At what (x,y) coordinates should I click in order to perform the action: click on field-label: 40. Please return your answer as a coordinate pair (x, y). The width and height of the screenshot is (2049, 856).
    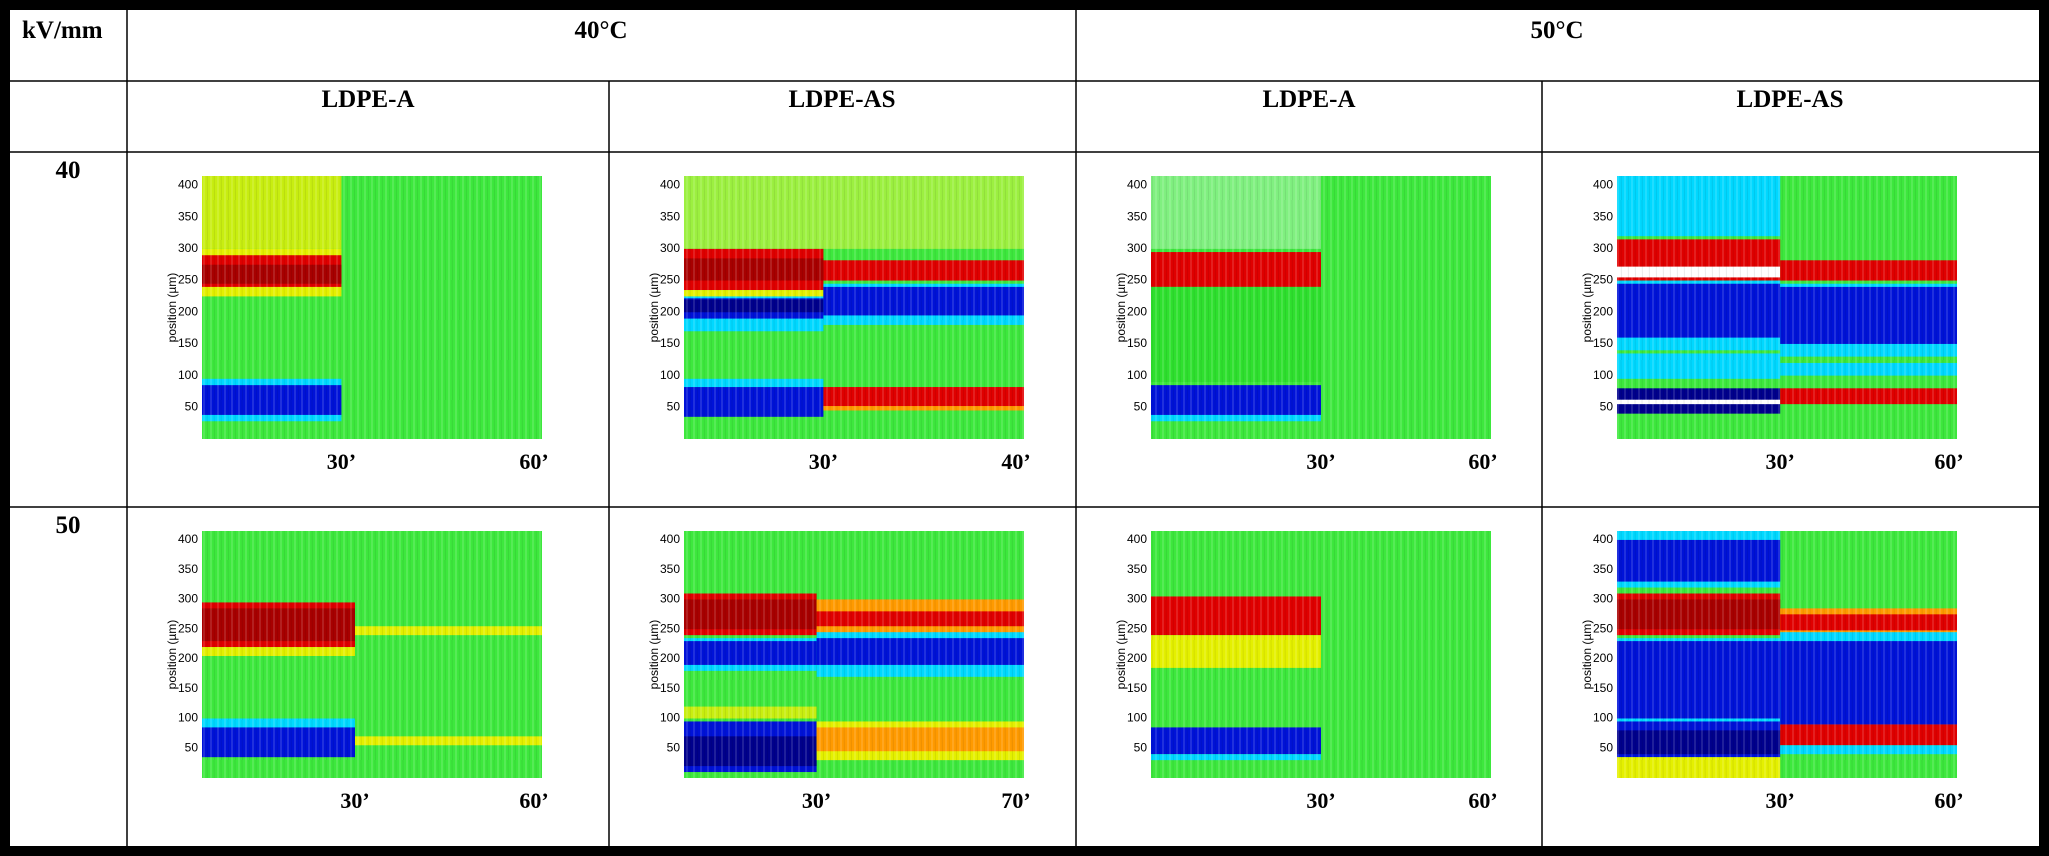
    Looking at the image, I should click on (68, 170).